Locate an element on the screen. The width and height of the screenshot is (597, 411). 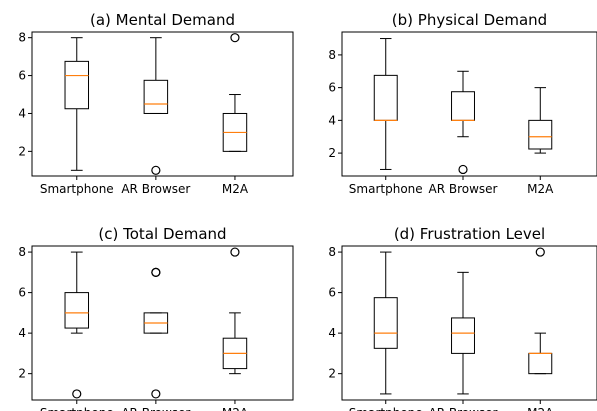
subplot-title: (d) Frustration Level is located at coordinates (469, 234).